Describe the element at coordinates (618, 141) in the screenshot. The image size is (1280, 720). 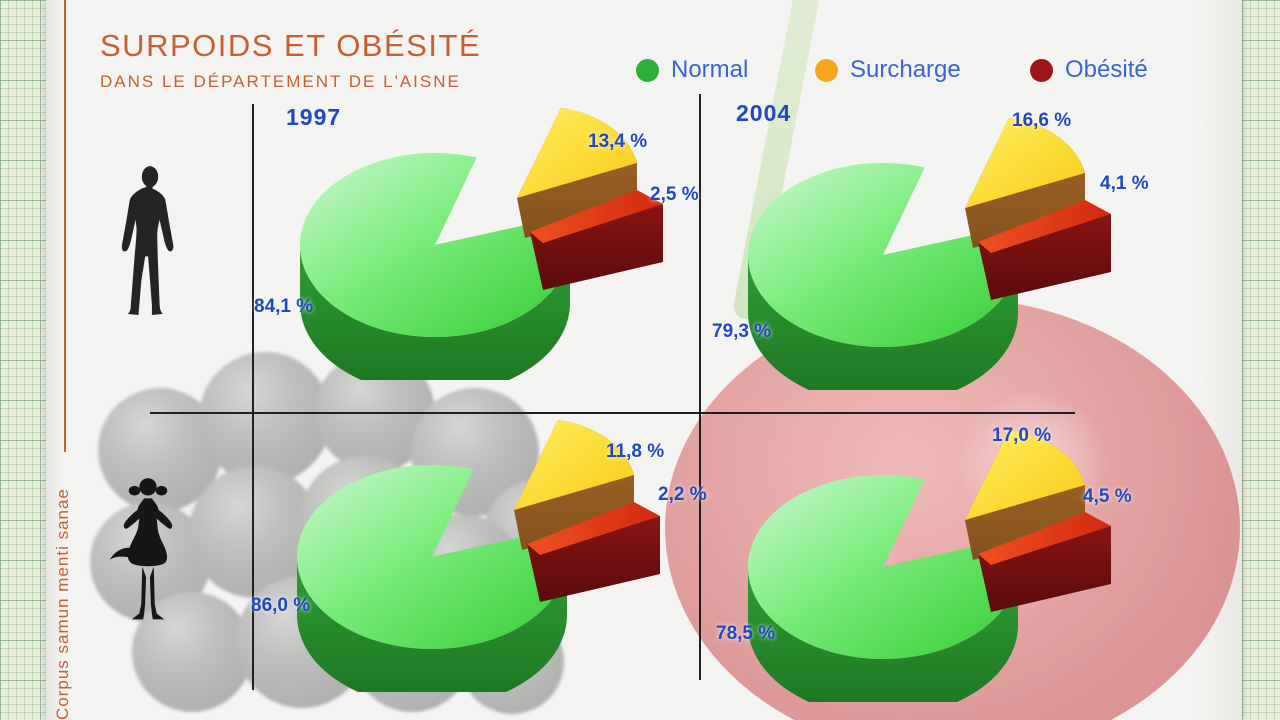
I see `pct-label-surcharge: 13,4 %` at that location.